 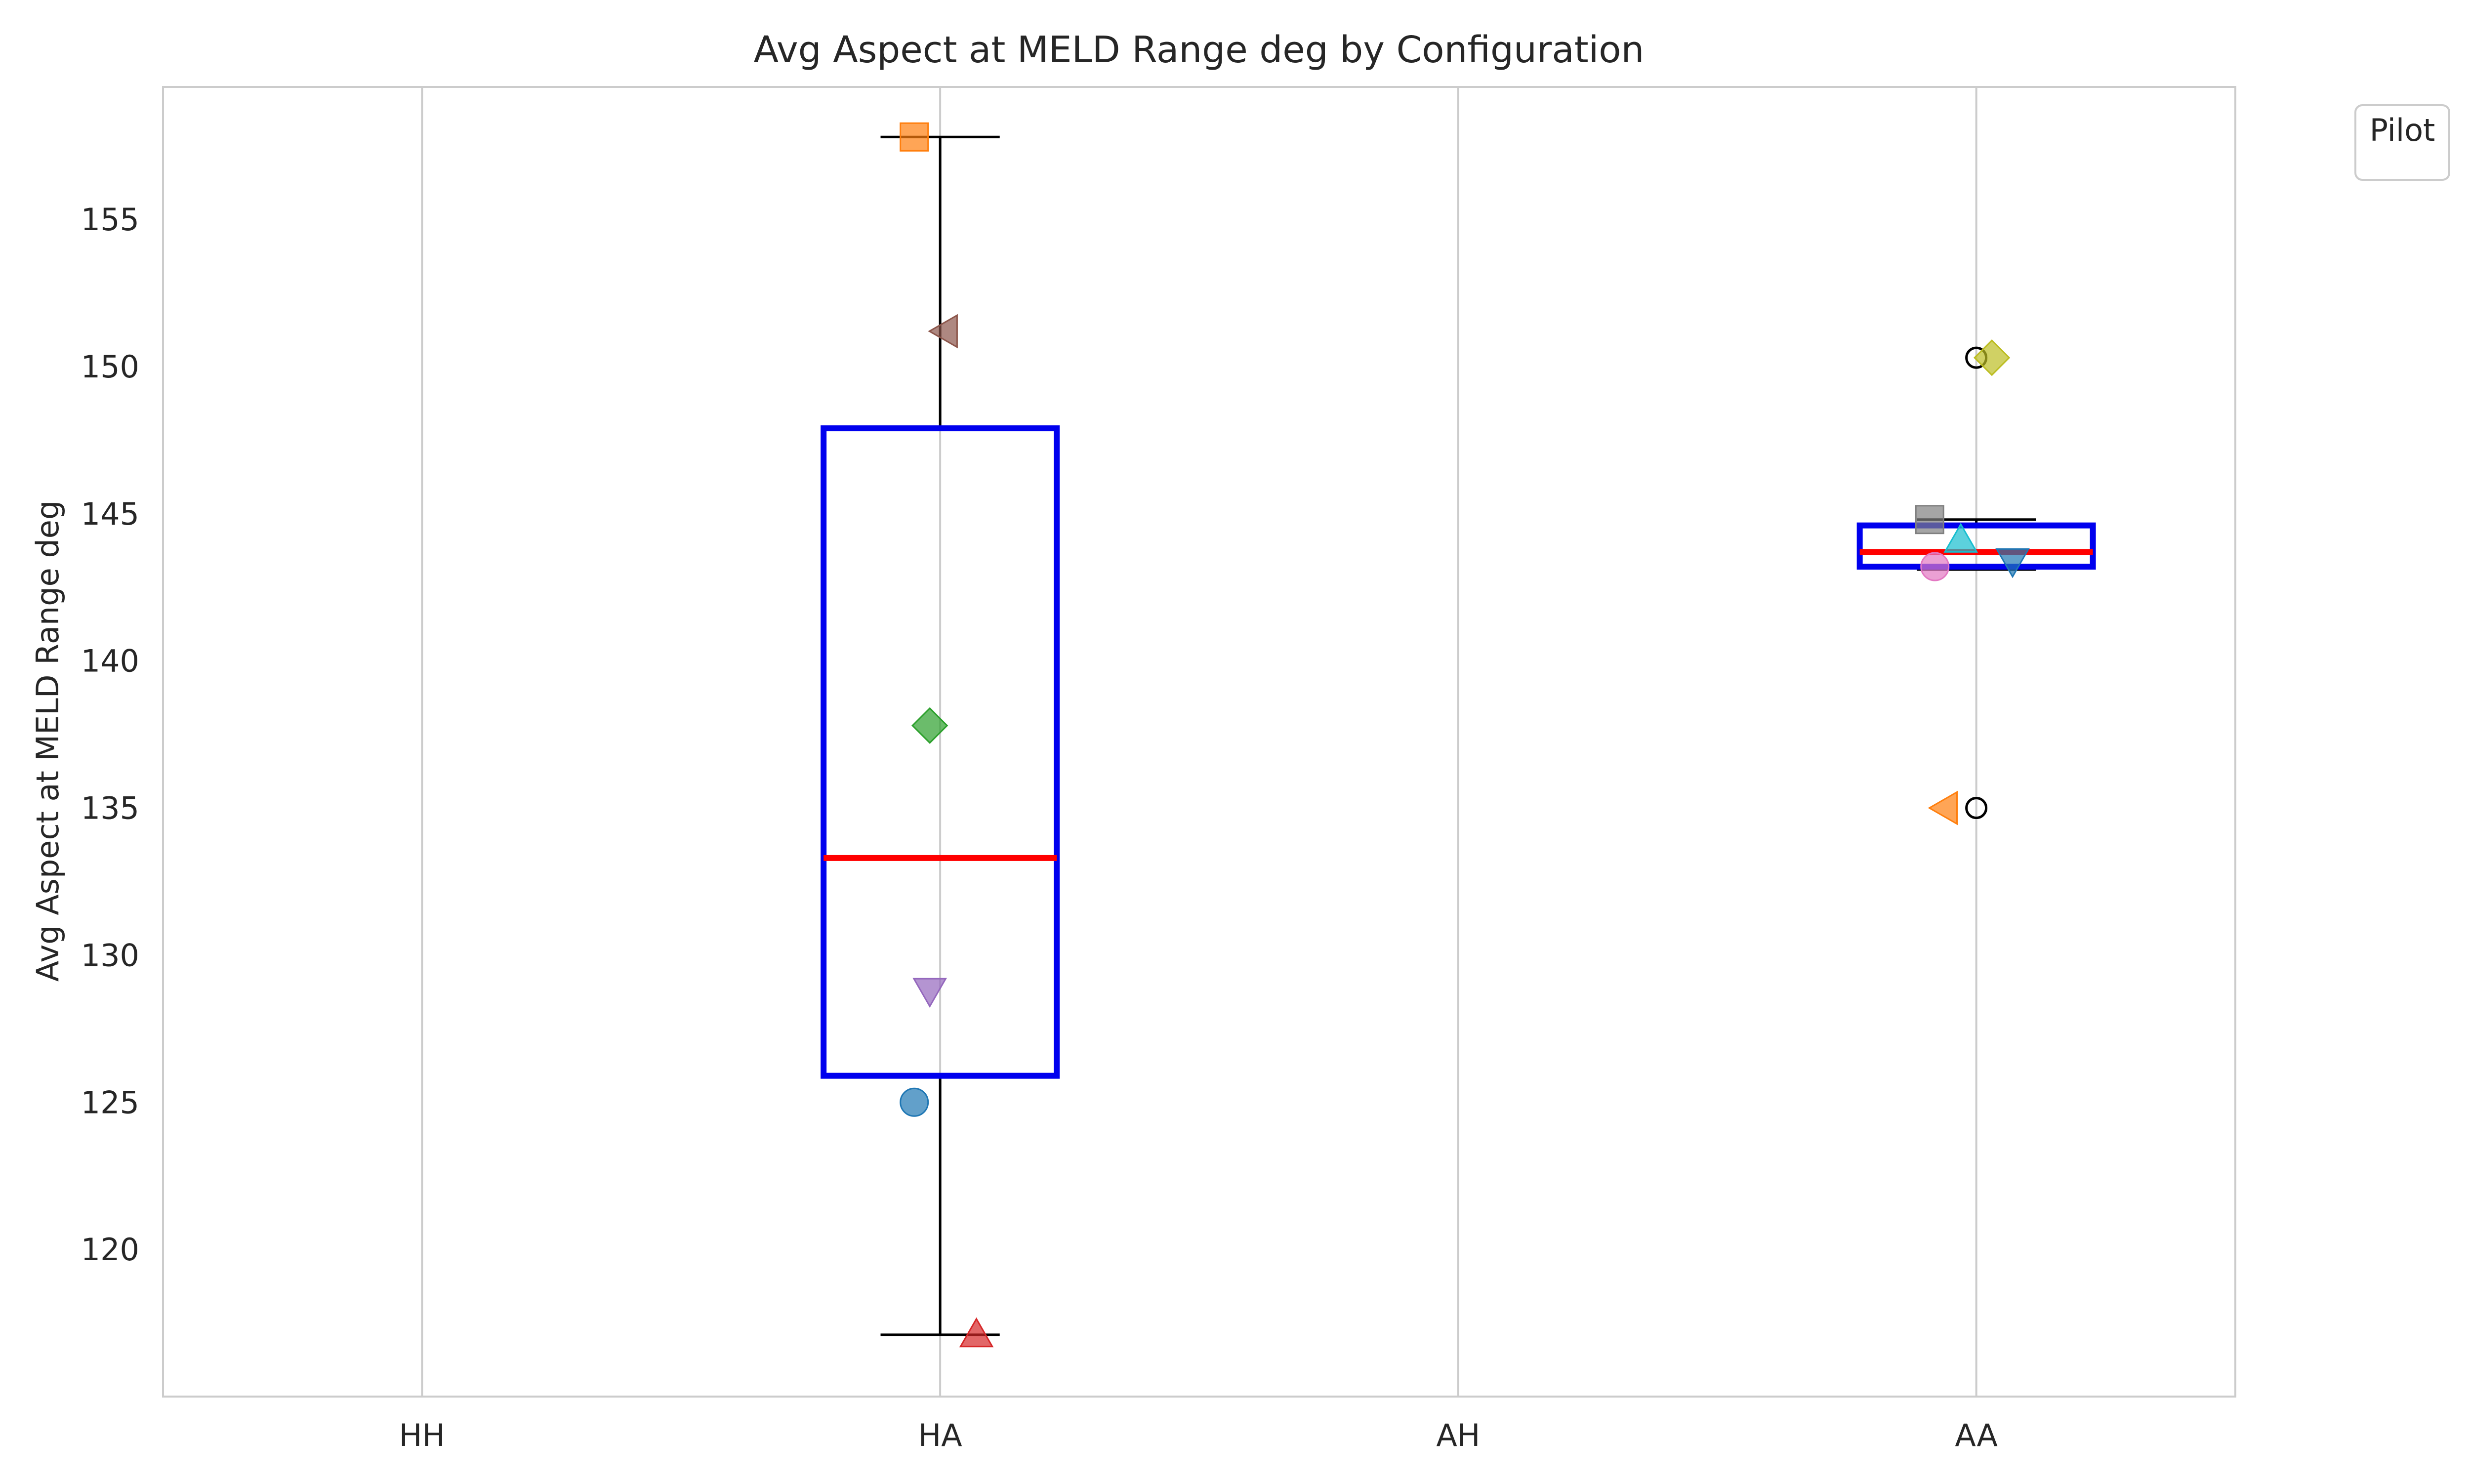 What do you see at coordinates (2402, 130) in the screenshot?
I see `legend-title: Pilot` at bounding box center [2402, 130].